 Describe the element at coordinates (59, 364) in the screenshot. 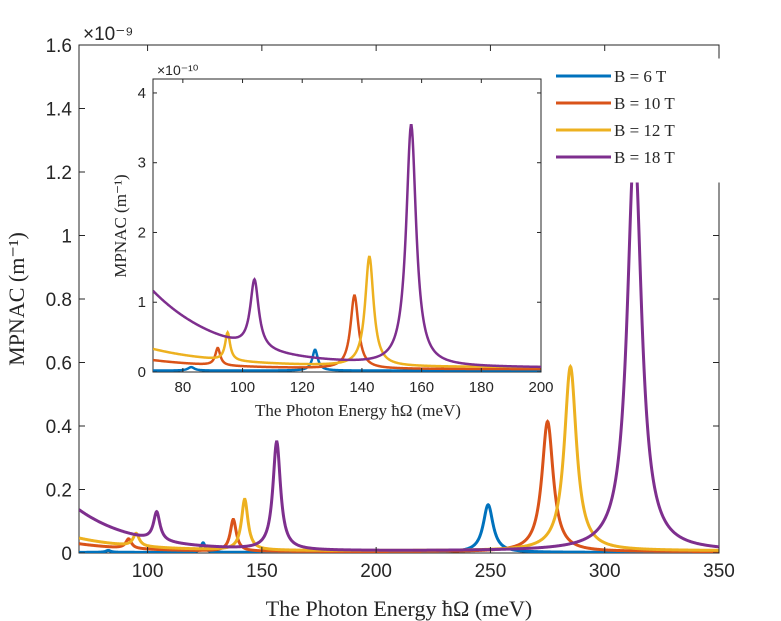

I see `y-tick-label: 0.6` at that location.